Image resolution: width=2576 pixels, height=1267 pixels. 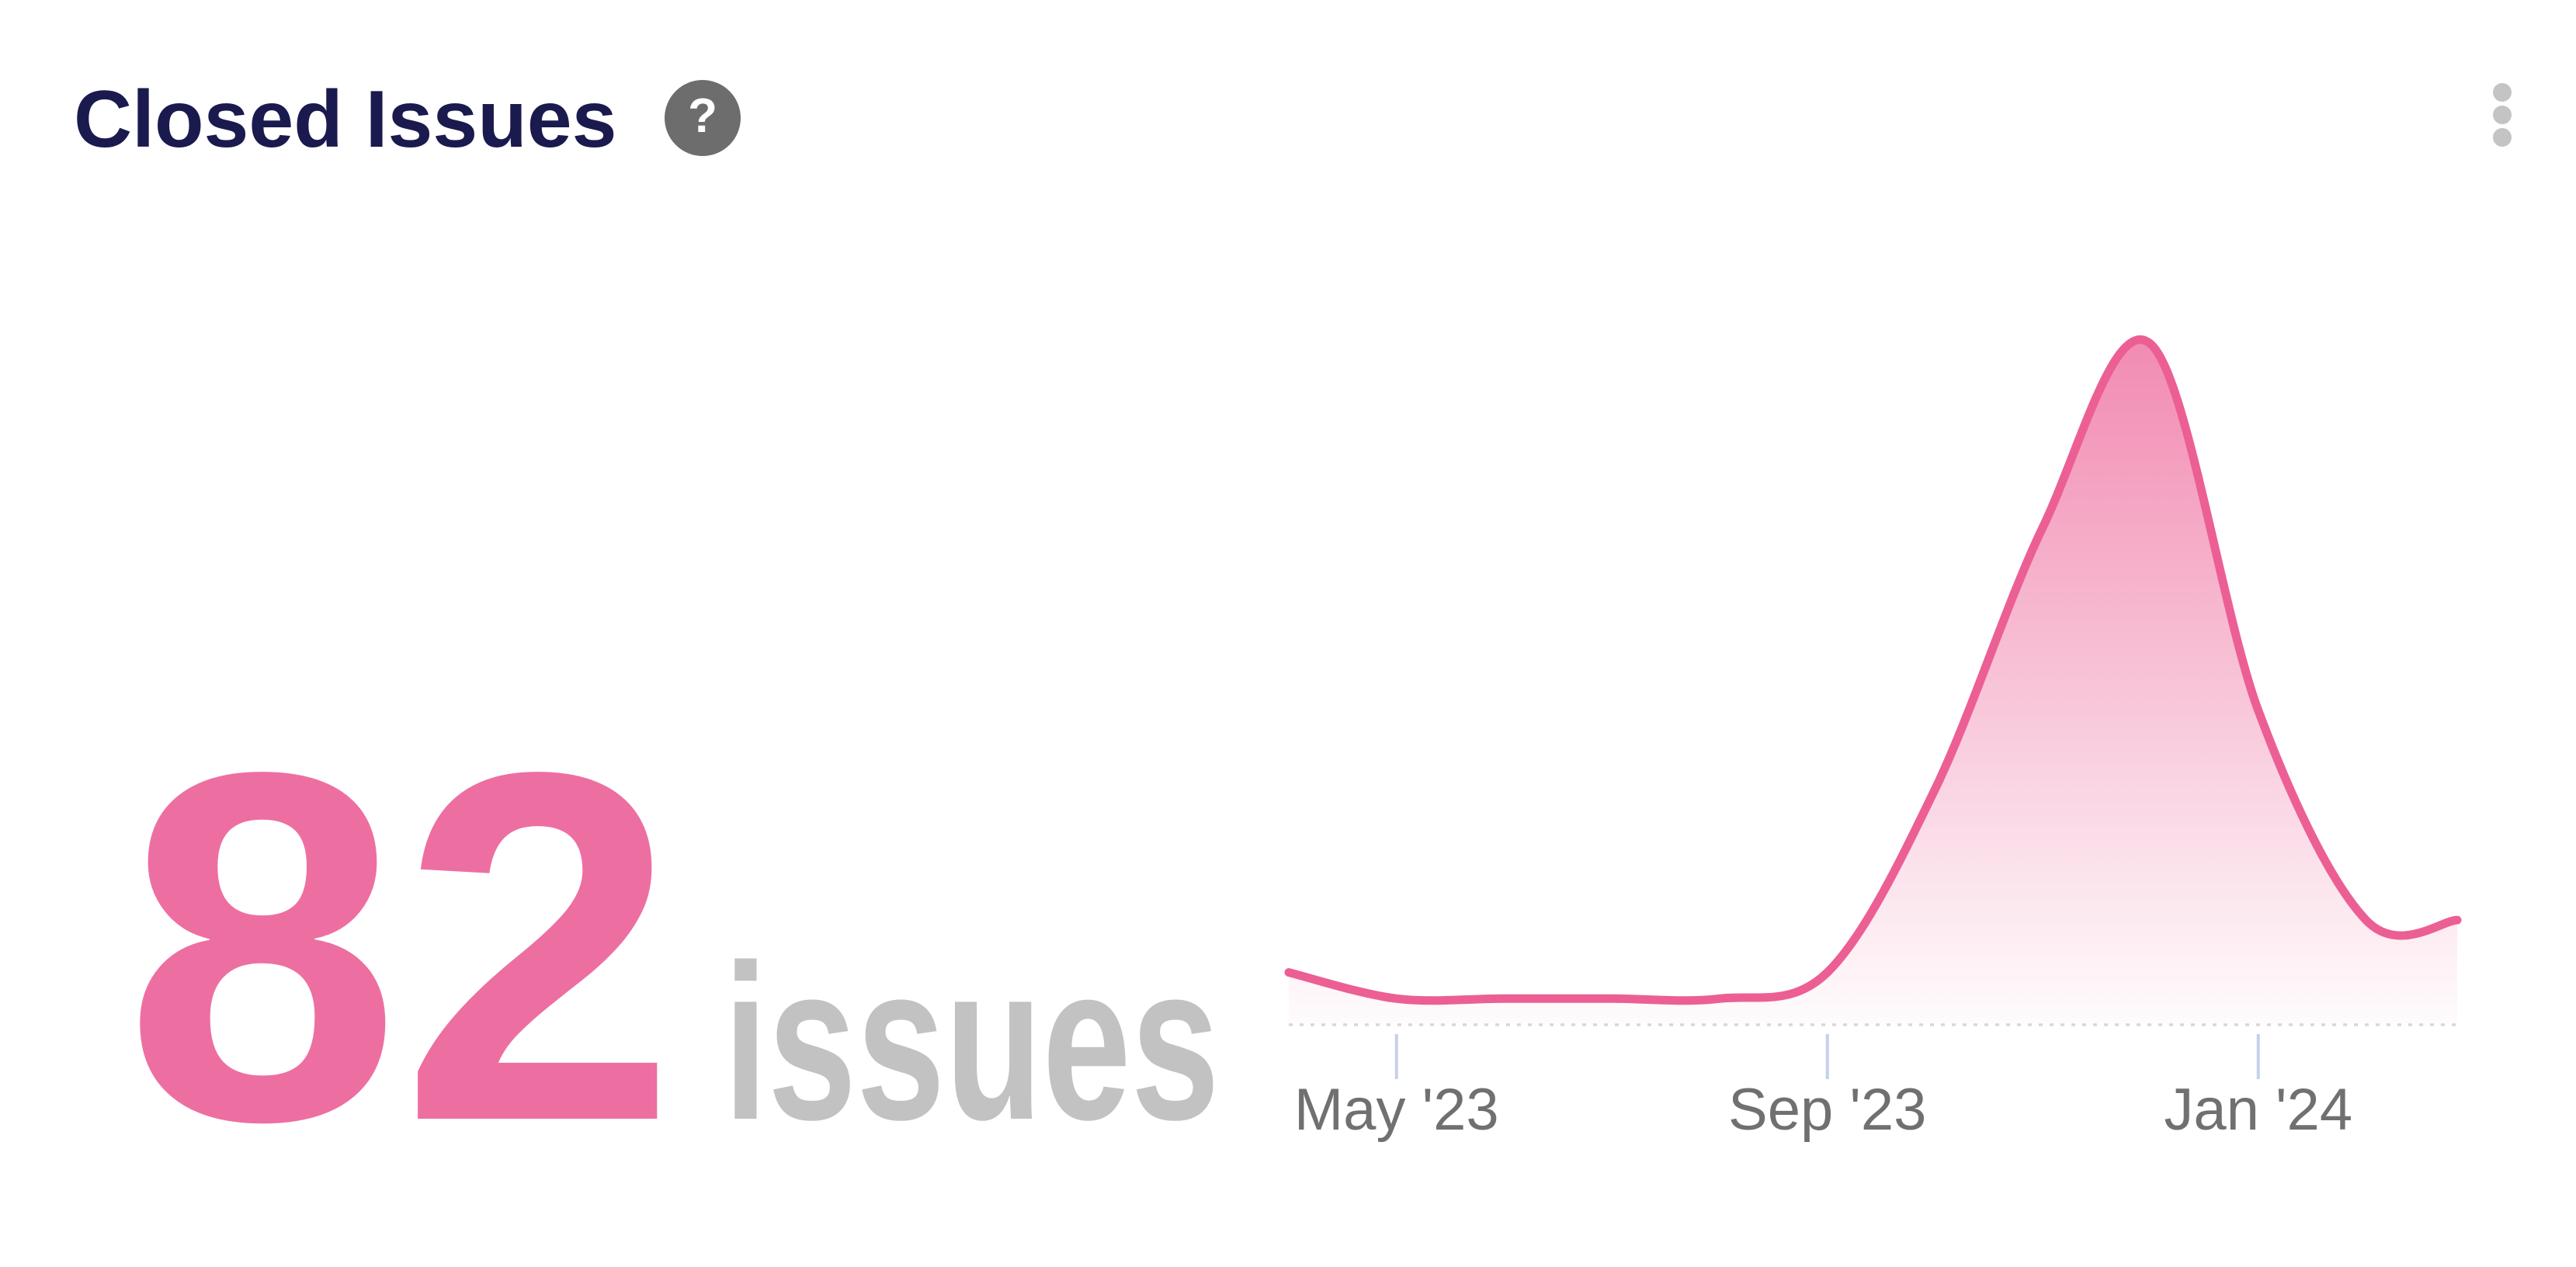 What do you see at coordinates (2258, 1110) in the screenshot?
I see `x-axis-label: Jan '24` at bounding box center [2258, 1110].